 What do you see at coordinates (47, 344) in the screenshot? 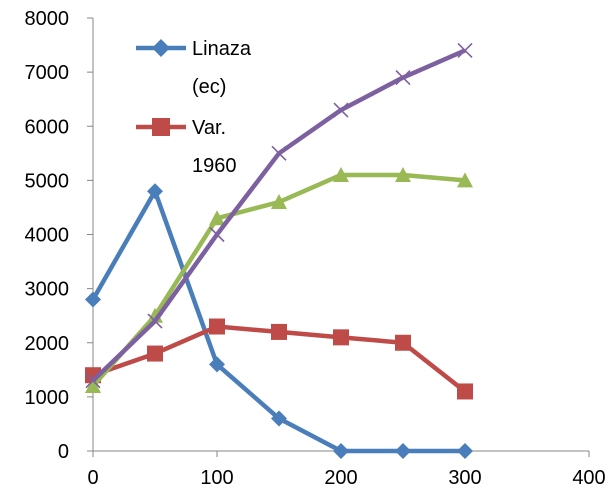
I see `y-tick-label: 2000` at bounding box center [47, 344].